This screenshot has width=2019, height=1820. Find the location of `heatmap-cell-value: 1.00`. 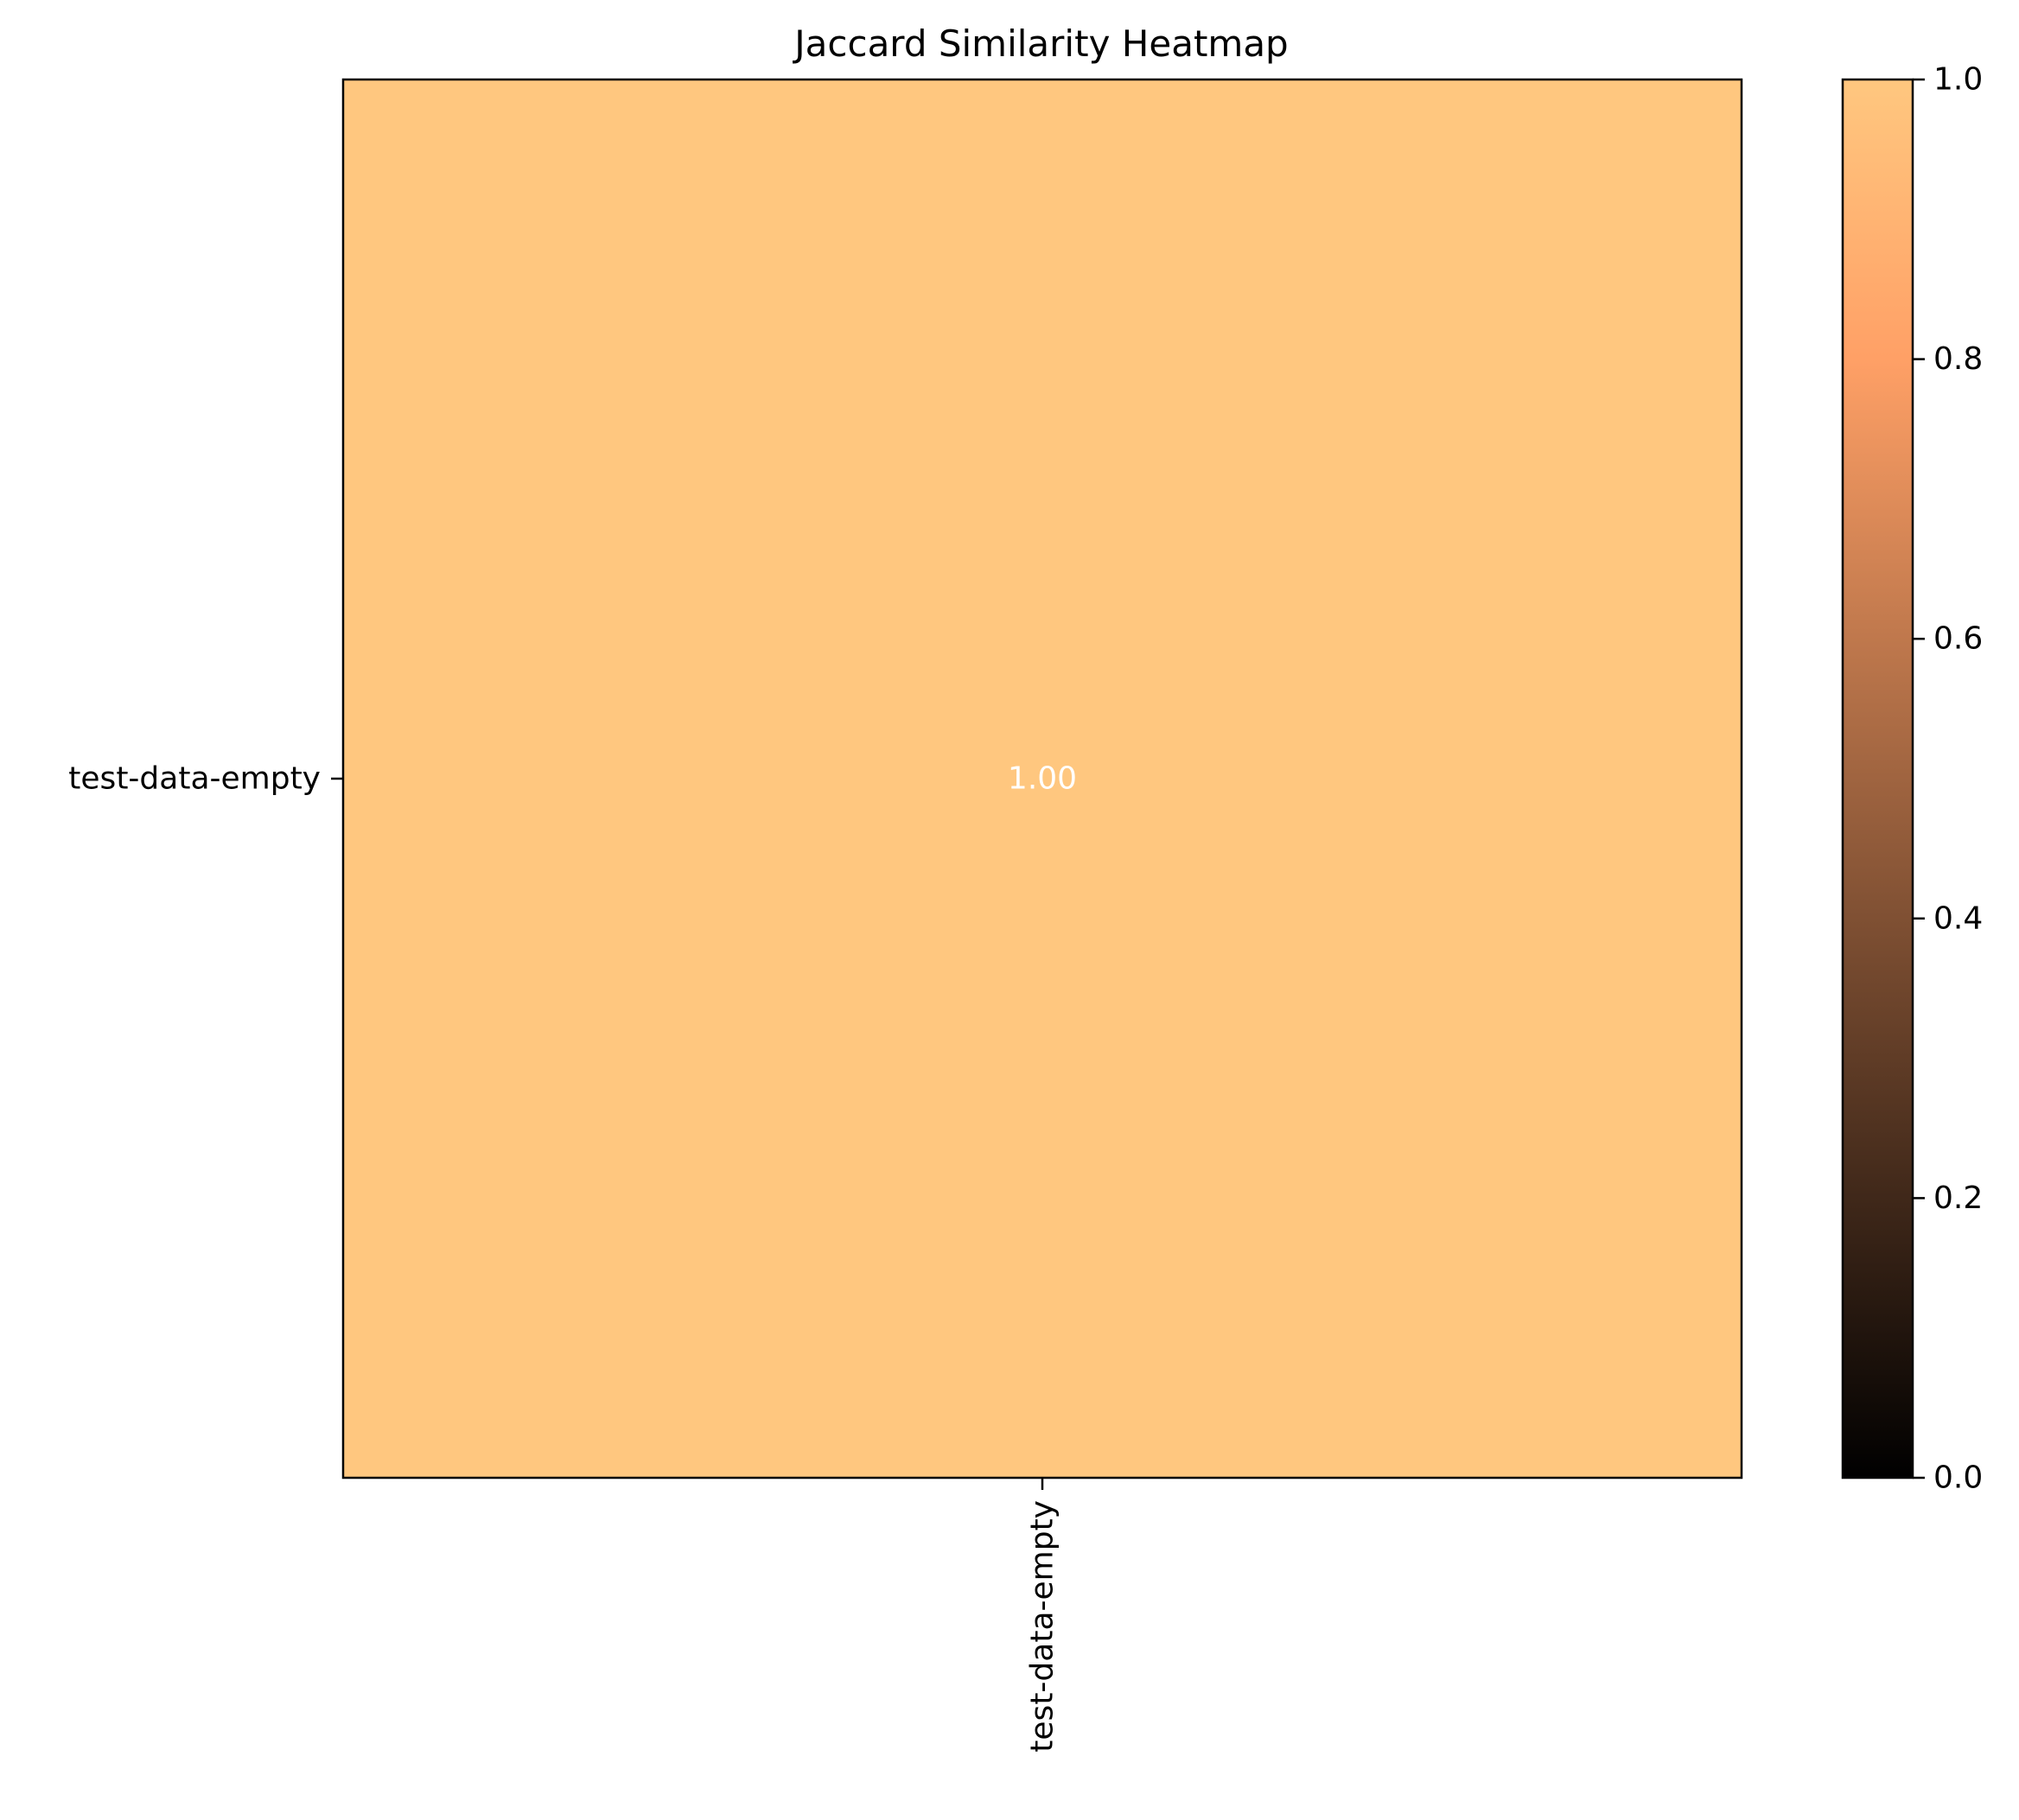

heatmap-cell-value: 1.00 is located at coordinates (1043, 779).